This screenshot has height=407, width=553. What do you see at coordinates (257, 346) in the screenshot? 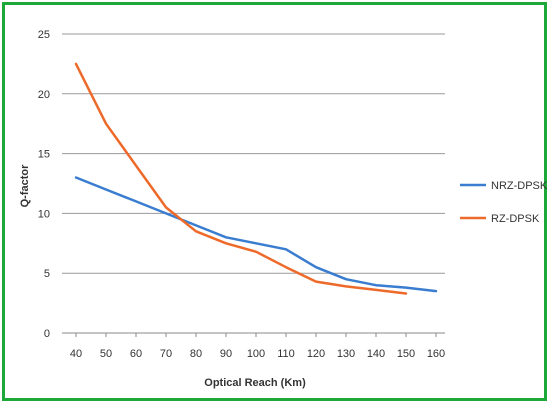
I see `x-axis-ticks: 40 50 60 70 80 90 100 110 120 130 140 150 160` at bounding box center [257, 346].